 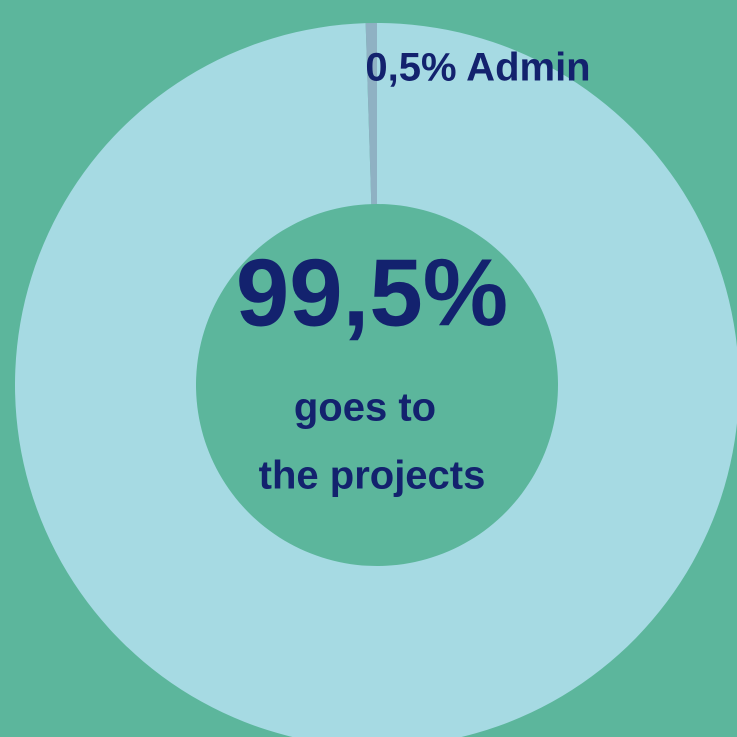 I want to click on pie-slice, so click(x=371, y=114).